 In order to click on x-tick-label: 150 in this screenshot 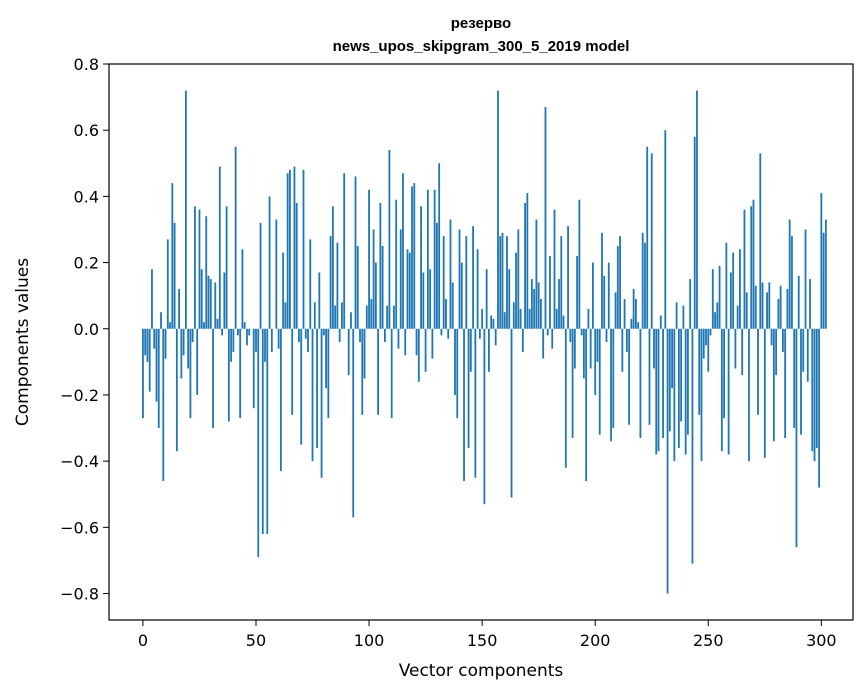, I will do `click(482, 640)`.